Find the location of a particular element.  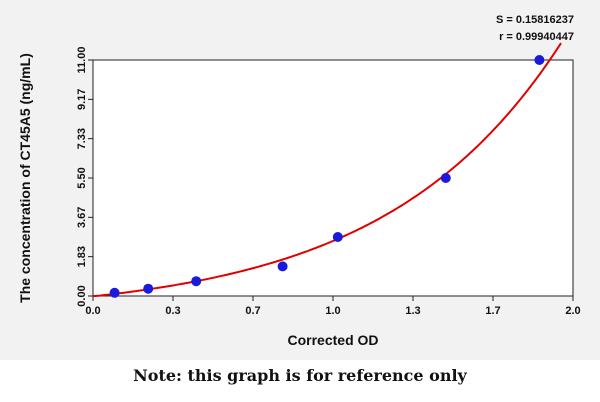

reference-note: Note: this graph is for reference only is located at coordinates (300, 375).